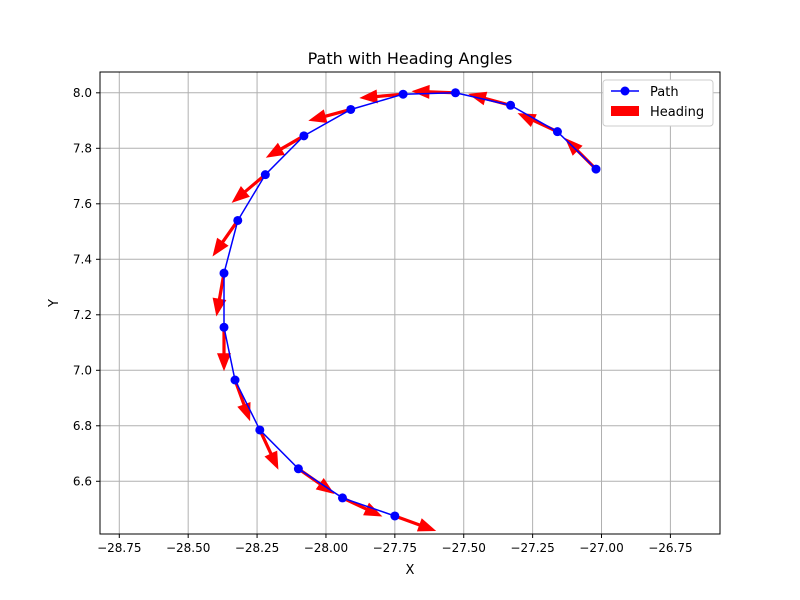 The width and height of the screenshot is (800, 600). What do you see at coordinates (82, 481) in the screenshot?
I see `y-tick-label: 6.6` at bounding box center [82, 481].